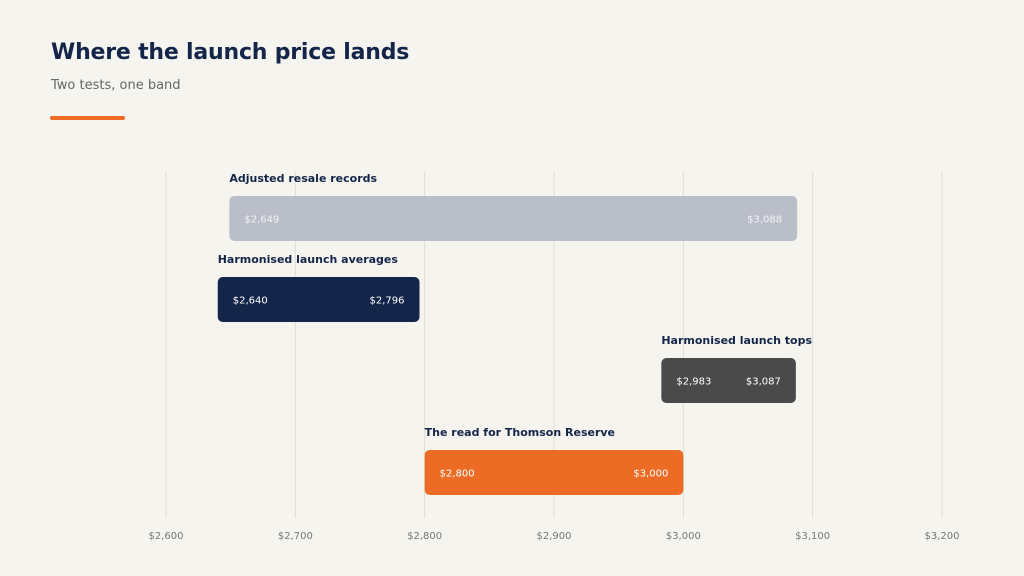  I want to click on range-low-label: $2,649, so click(261, 220).